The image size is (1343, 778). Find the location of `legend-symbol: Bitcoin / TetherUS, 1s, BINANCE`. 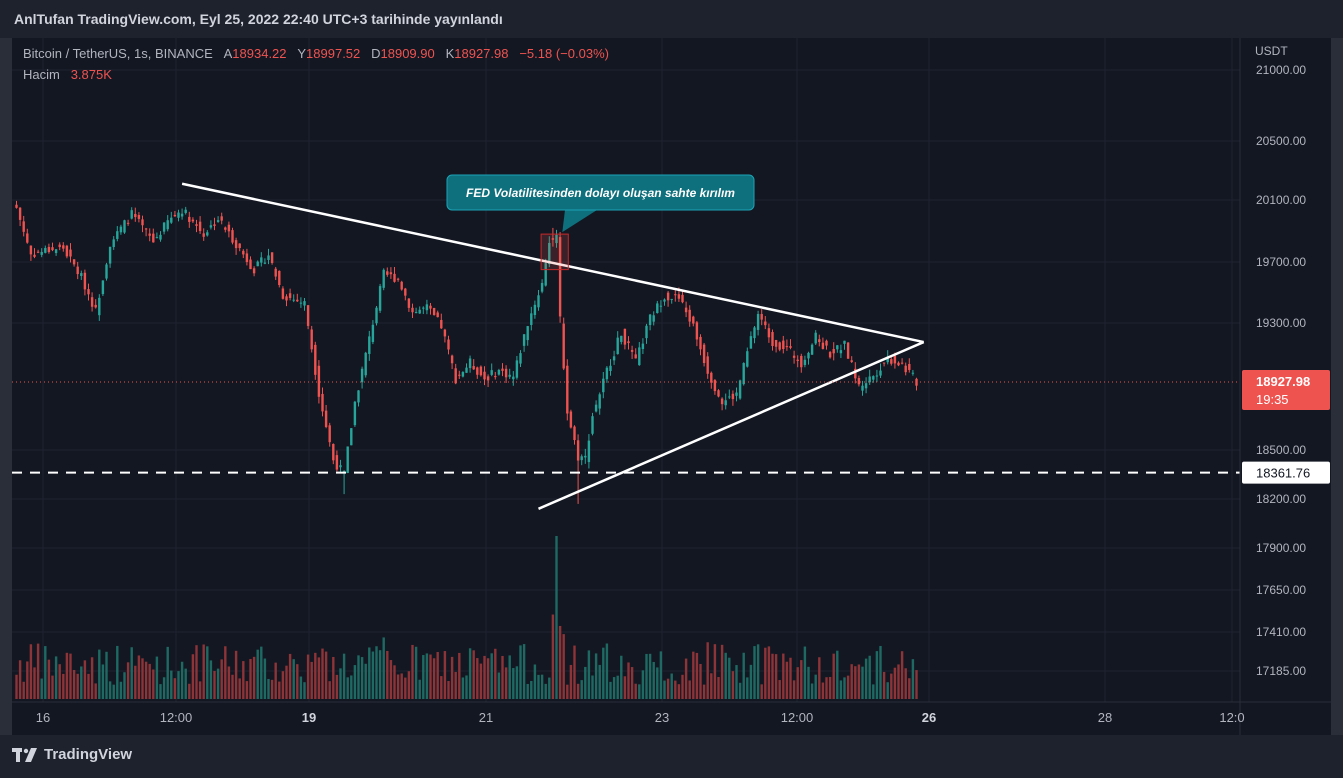

legend-symbol: Bitcoin / TetherUS, 1s, BINANCE is located at coordinates (118, 53).